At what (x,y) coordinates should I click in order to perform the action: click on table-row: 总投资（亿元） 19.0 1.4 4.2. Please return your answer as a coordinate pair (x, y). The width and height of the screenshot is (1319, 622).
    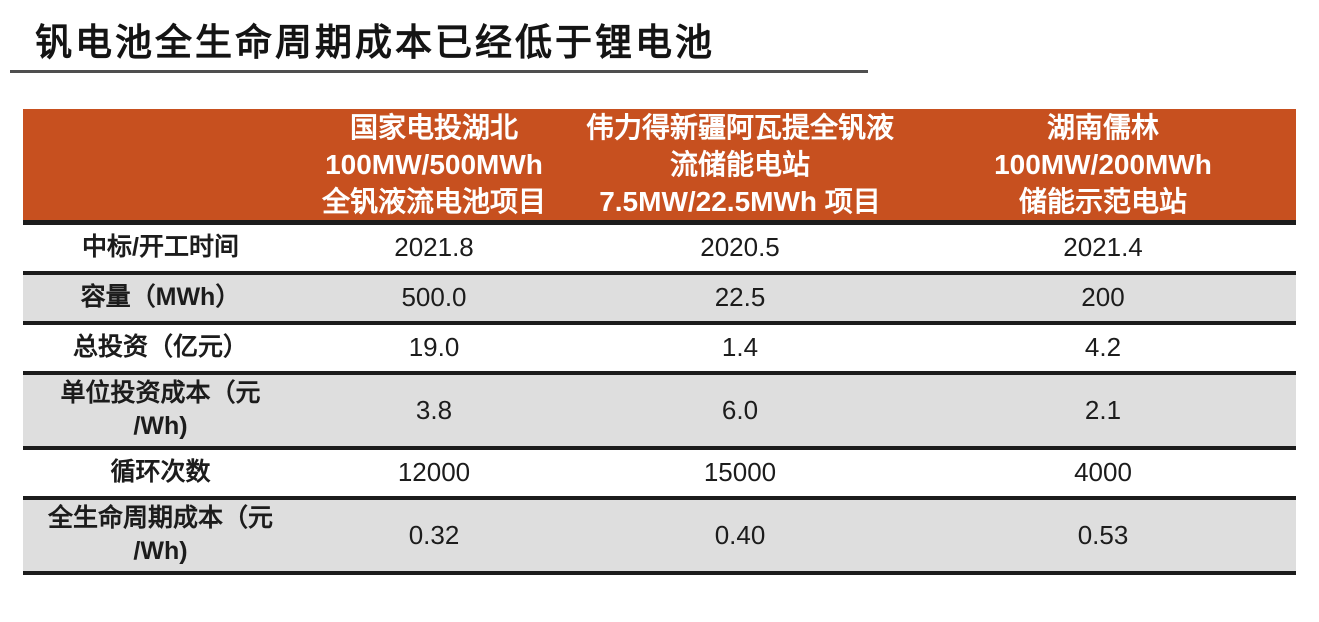
    Looking at the image, I should click on (659, 347).